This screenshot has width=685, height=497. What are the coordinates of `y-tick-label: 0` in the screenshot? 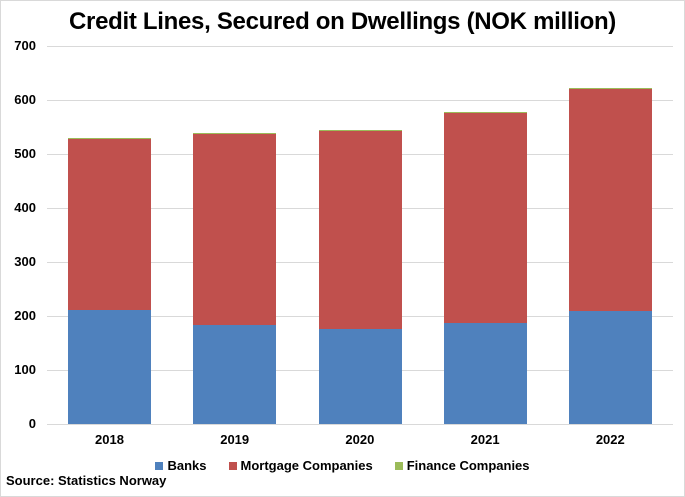 It's located at (32, 423).